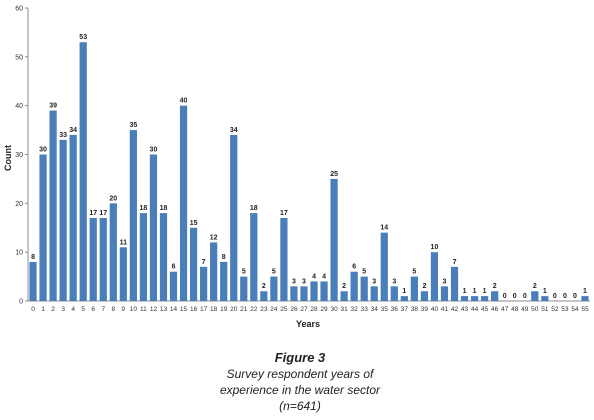  I want to click on x-tick-label: 37, so click(405, 309).